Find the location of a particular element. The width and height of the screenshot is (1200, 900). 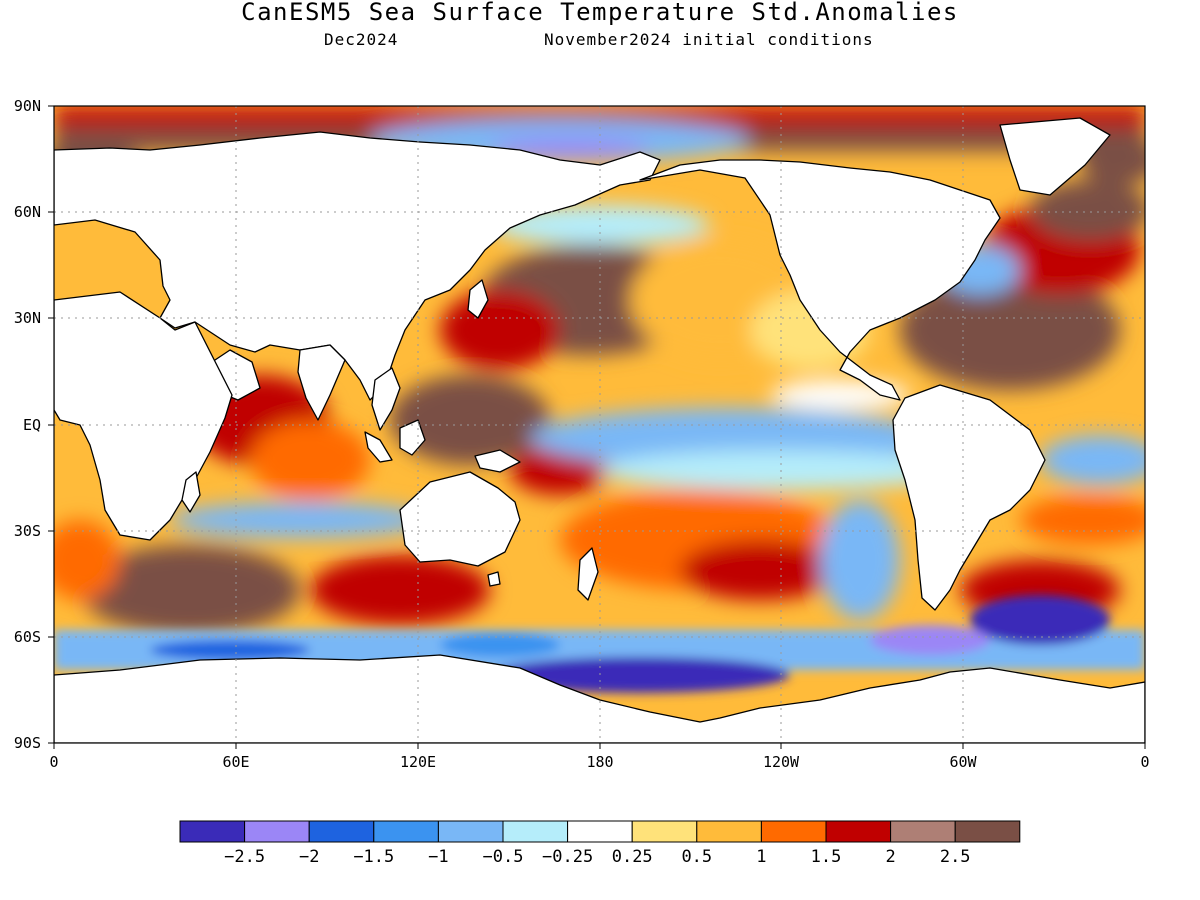

colorbar-label: −0.25 is located at coordinates (567, 857).